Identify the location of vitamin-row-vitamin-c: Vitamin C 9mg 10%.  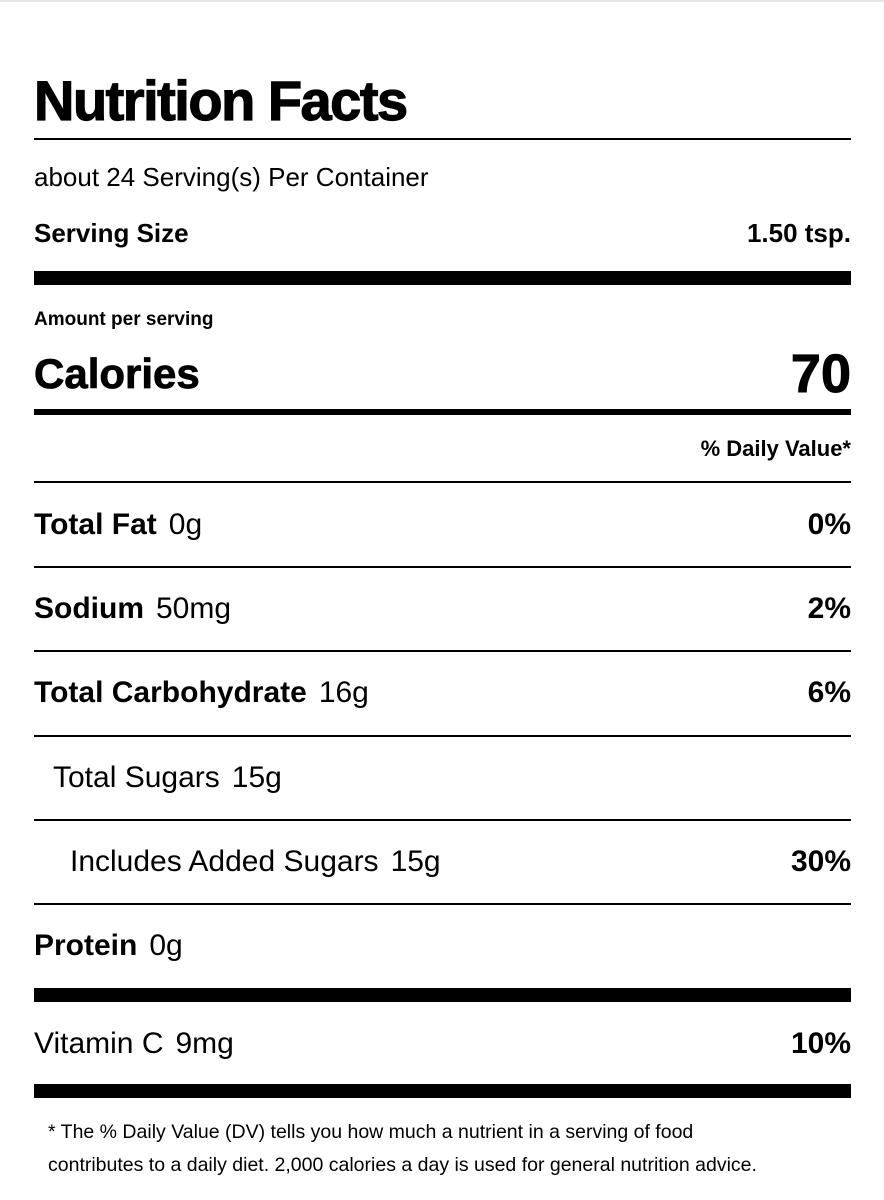
(442, 1044).